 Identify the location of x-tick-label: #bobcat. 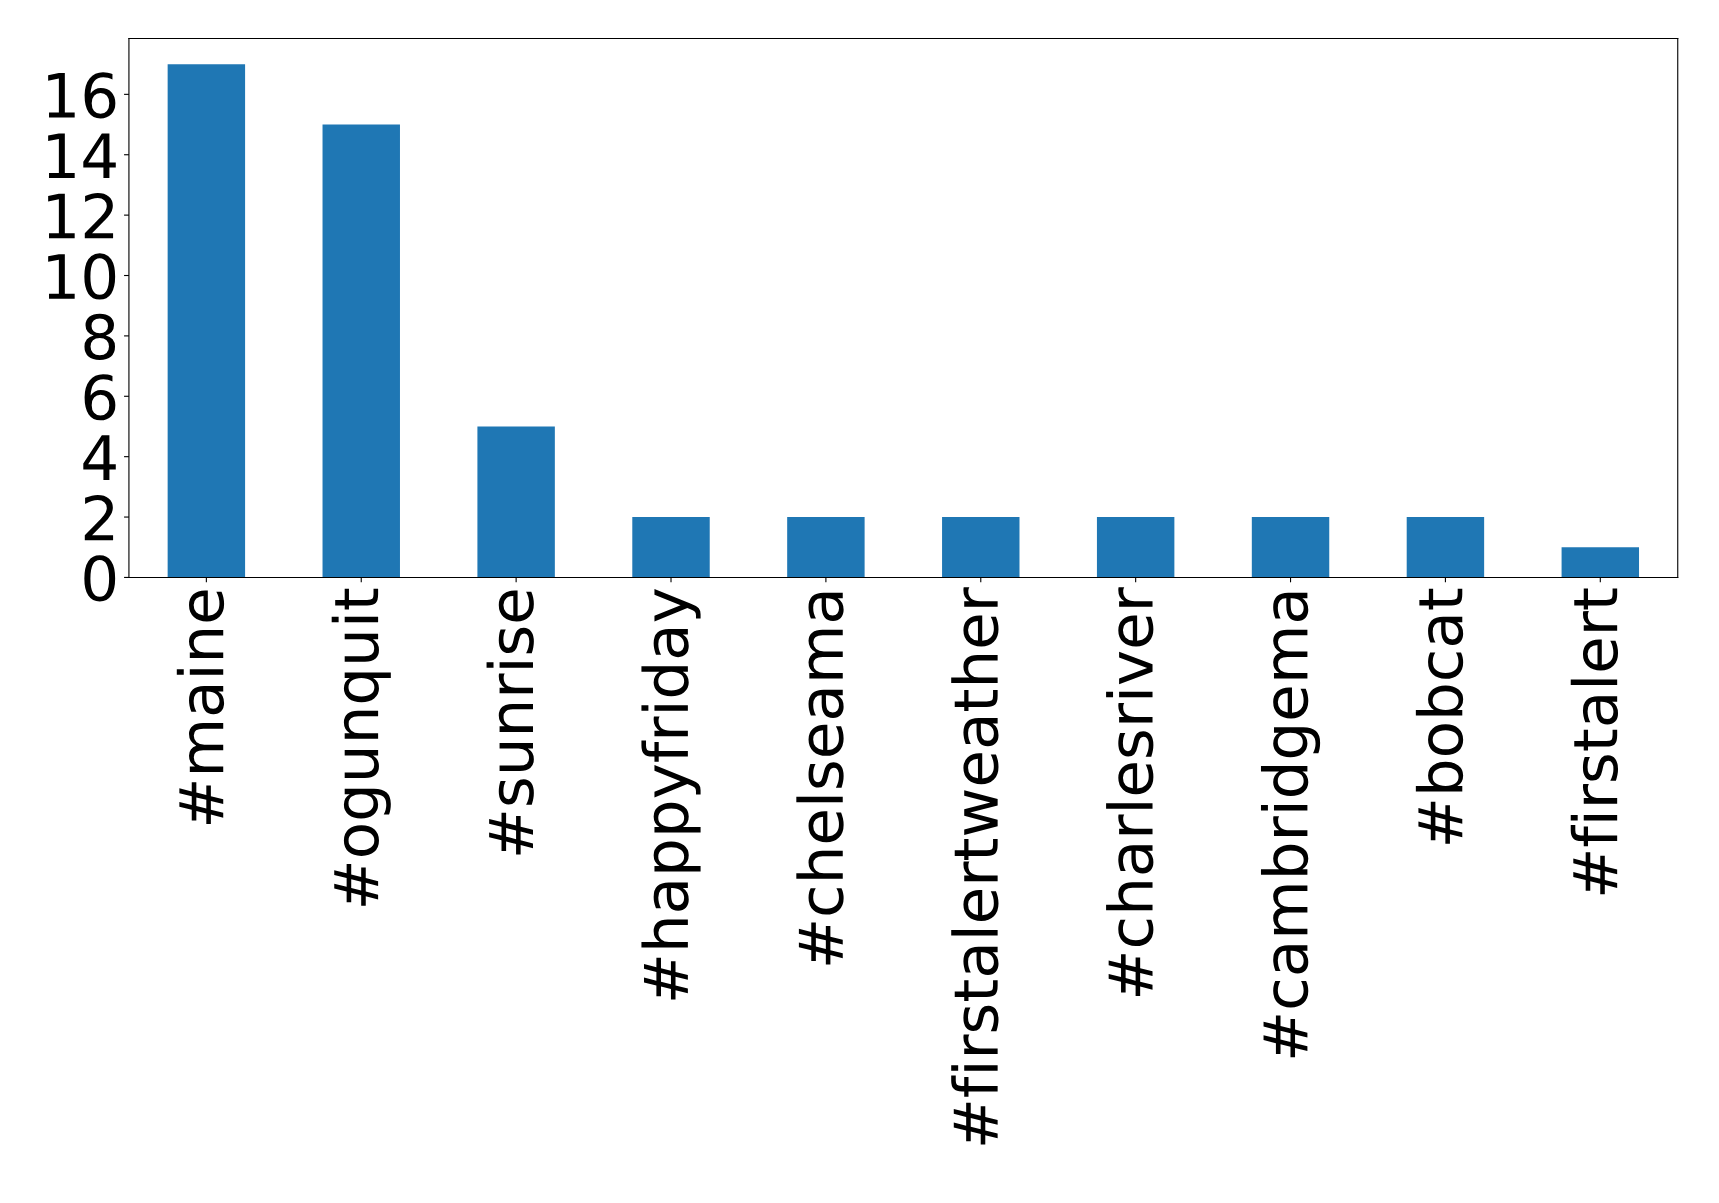
(1439, 716).